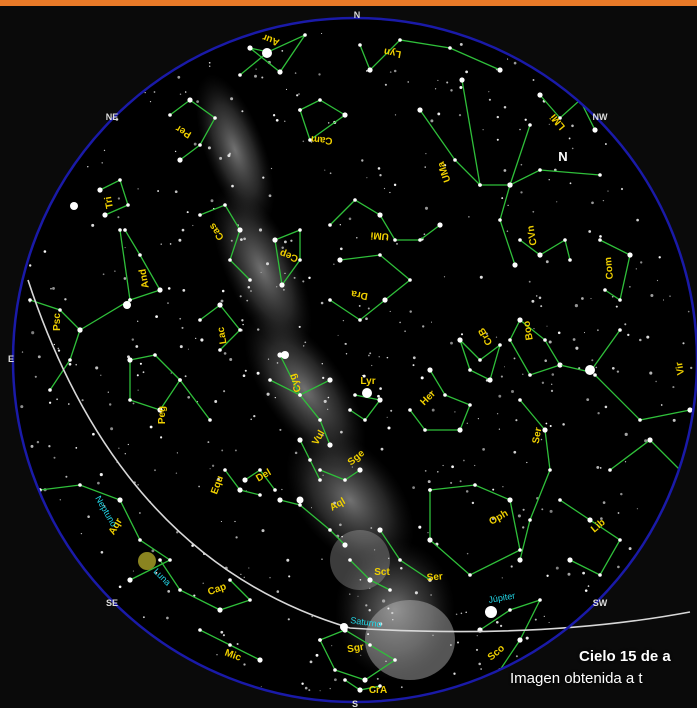 The width and height of the screenshot is (697, 708). What do you see at coordinates (348, 3) in the screenshot?
I see `header-bar` at bounding box center [348, 3].